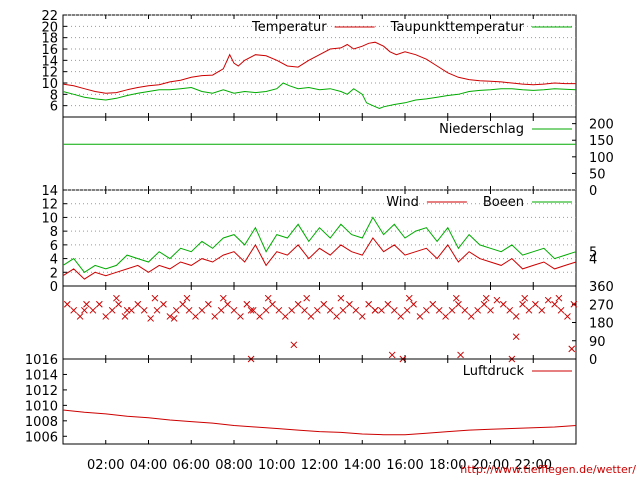 The width and height of the screenshot is (640, 485). Describe the element at coordinates (494, 371) in the screenshot. I see `legend-label: Luftdruck` at that location.